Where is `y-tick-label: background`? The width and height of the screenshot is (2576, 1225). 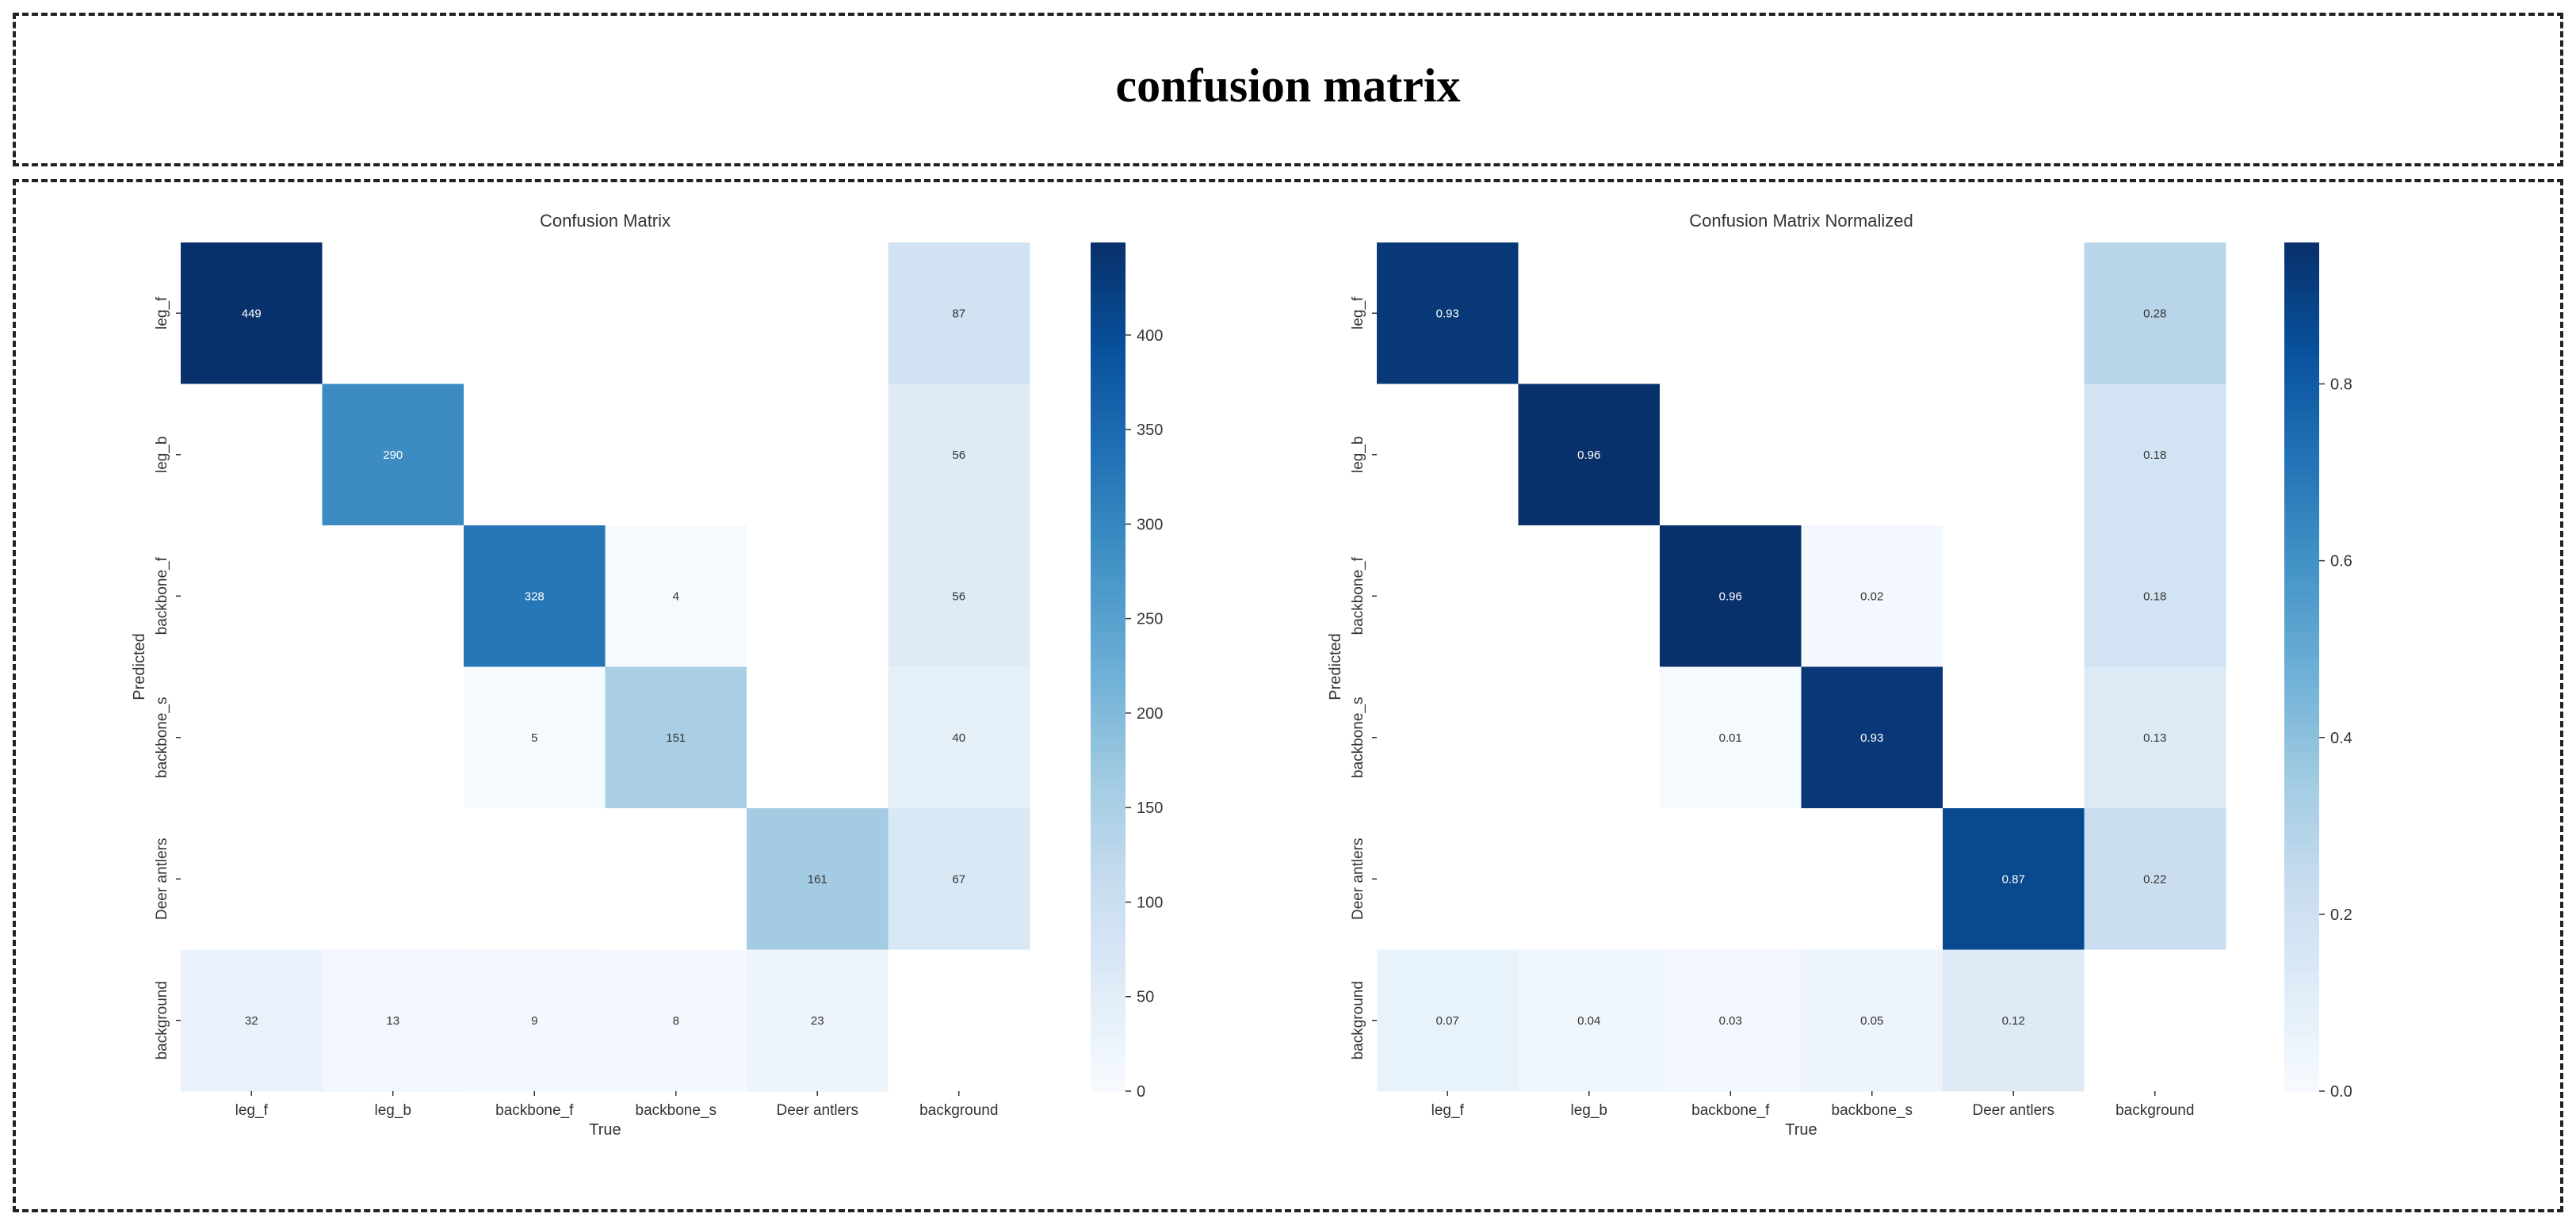 y-tick-label: background is located at coordinates (162, 1020).